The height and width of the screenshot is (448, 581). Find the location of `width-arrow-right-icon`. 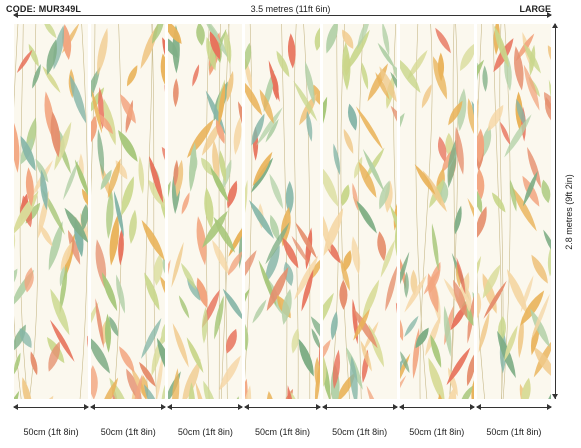

width-arrow-right-icon is located at coordinates (549, 15).